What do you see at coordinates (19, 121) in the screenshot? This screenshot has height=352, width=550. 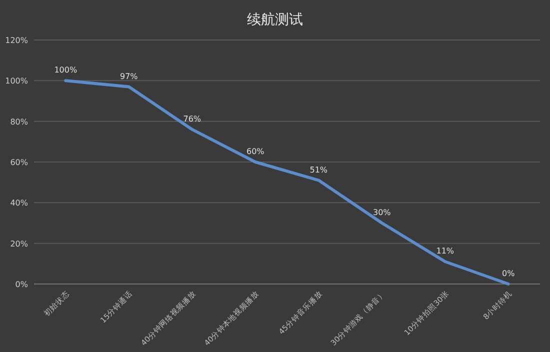 I see `y-tick-label: 80%` at bounding box center [19, 121].